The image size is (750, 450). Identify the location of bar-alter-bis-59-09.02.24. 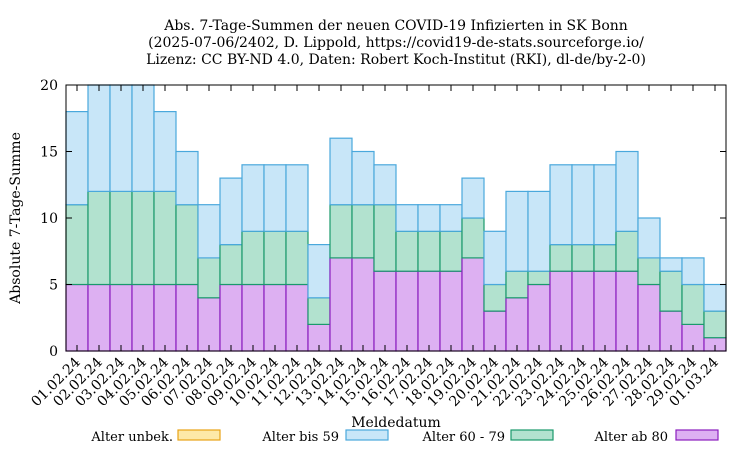
(253, 198).